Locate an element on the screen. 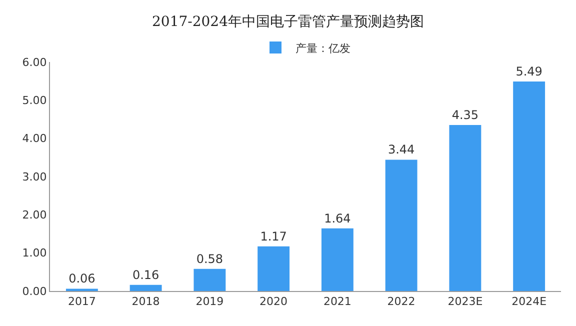 This screenshot has height=326, width=576. x-tick-label: 2022 is located at coordinates (401, 301).